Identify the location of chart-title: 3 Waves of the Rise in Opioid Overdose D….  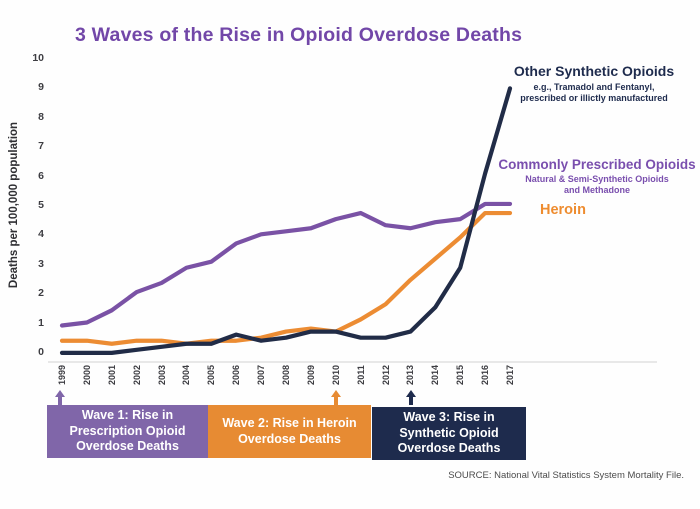
(299, 35).